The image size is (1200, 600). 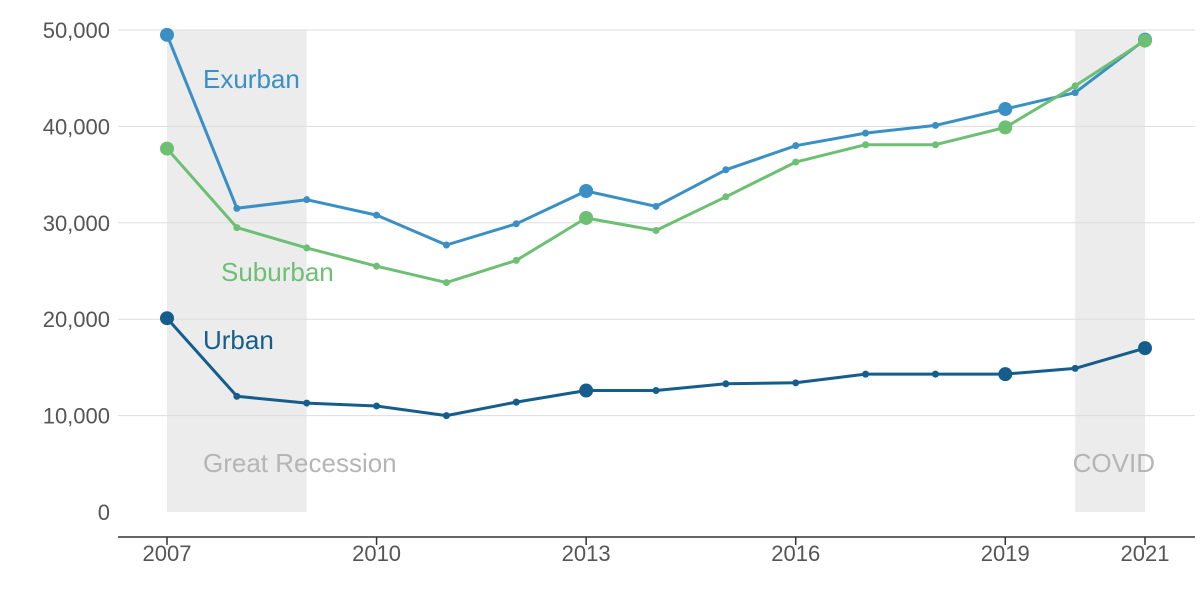 What do you see at coordinates (1114, 463) in the screenshot?
I see `shaded-period-label-covid: COVID` at bounding box center [1114, 463].